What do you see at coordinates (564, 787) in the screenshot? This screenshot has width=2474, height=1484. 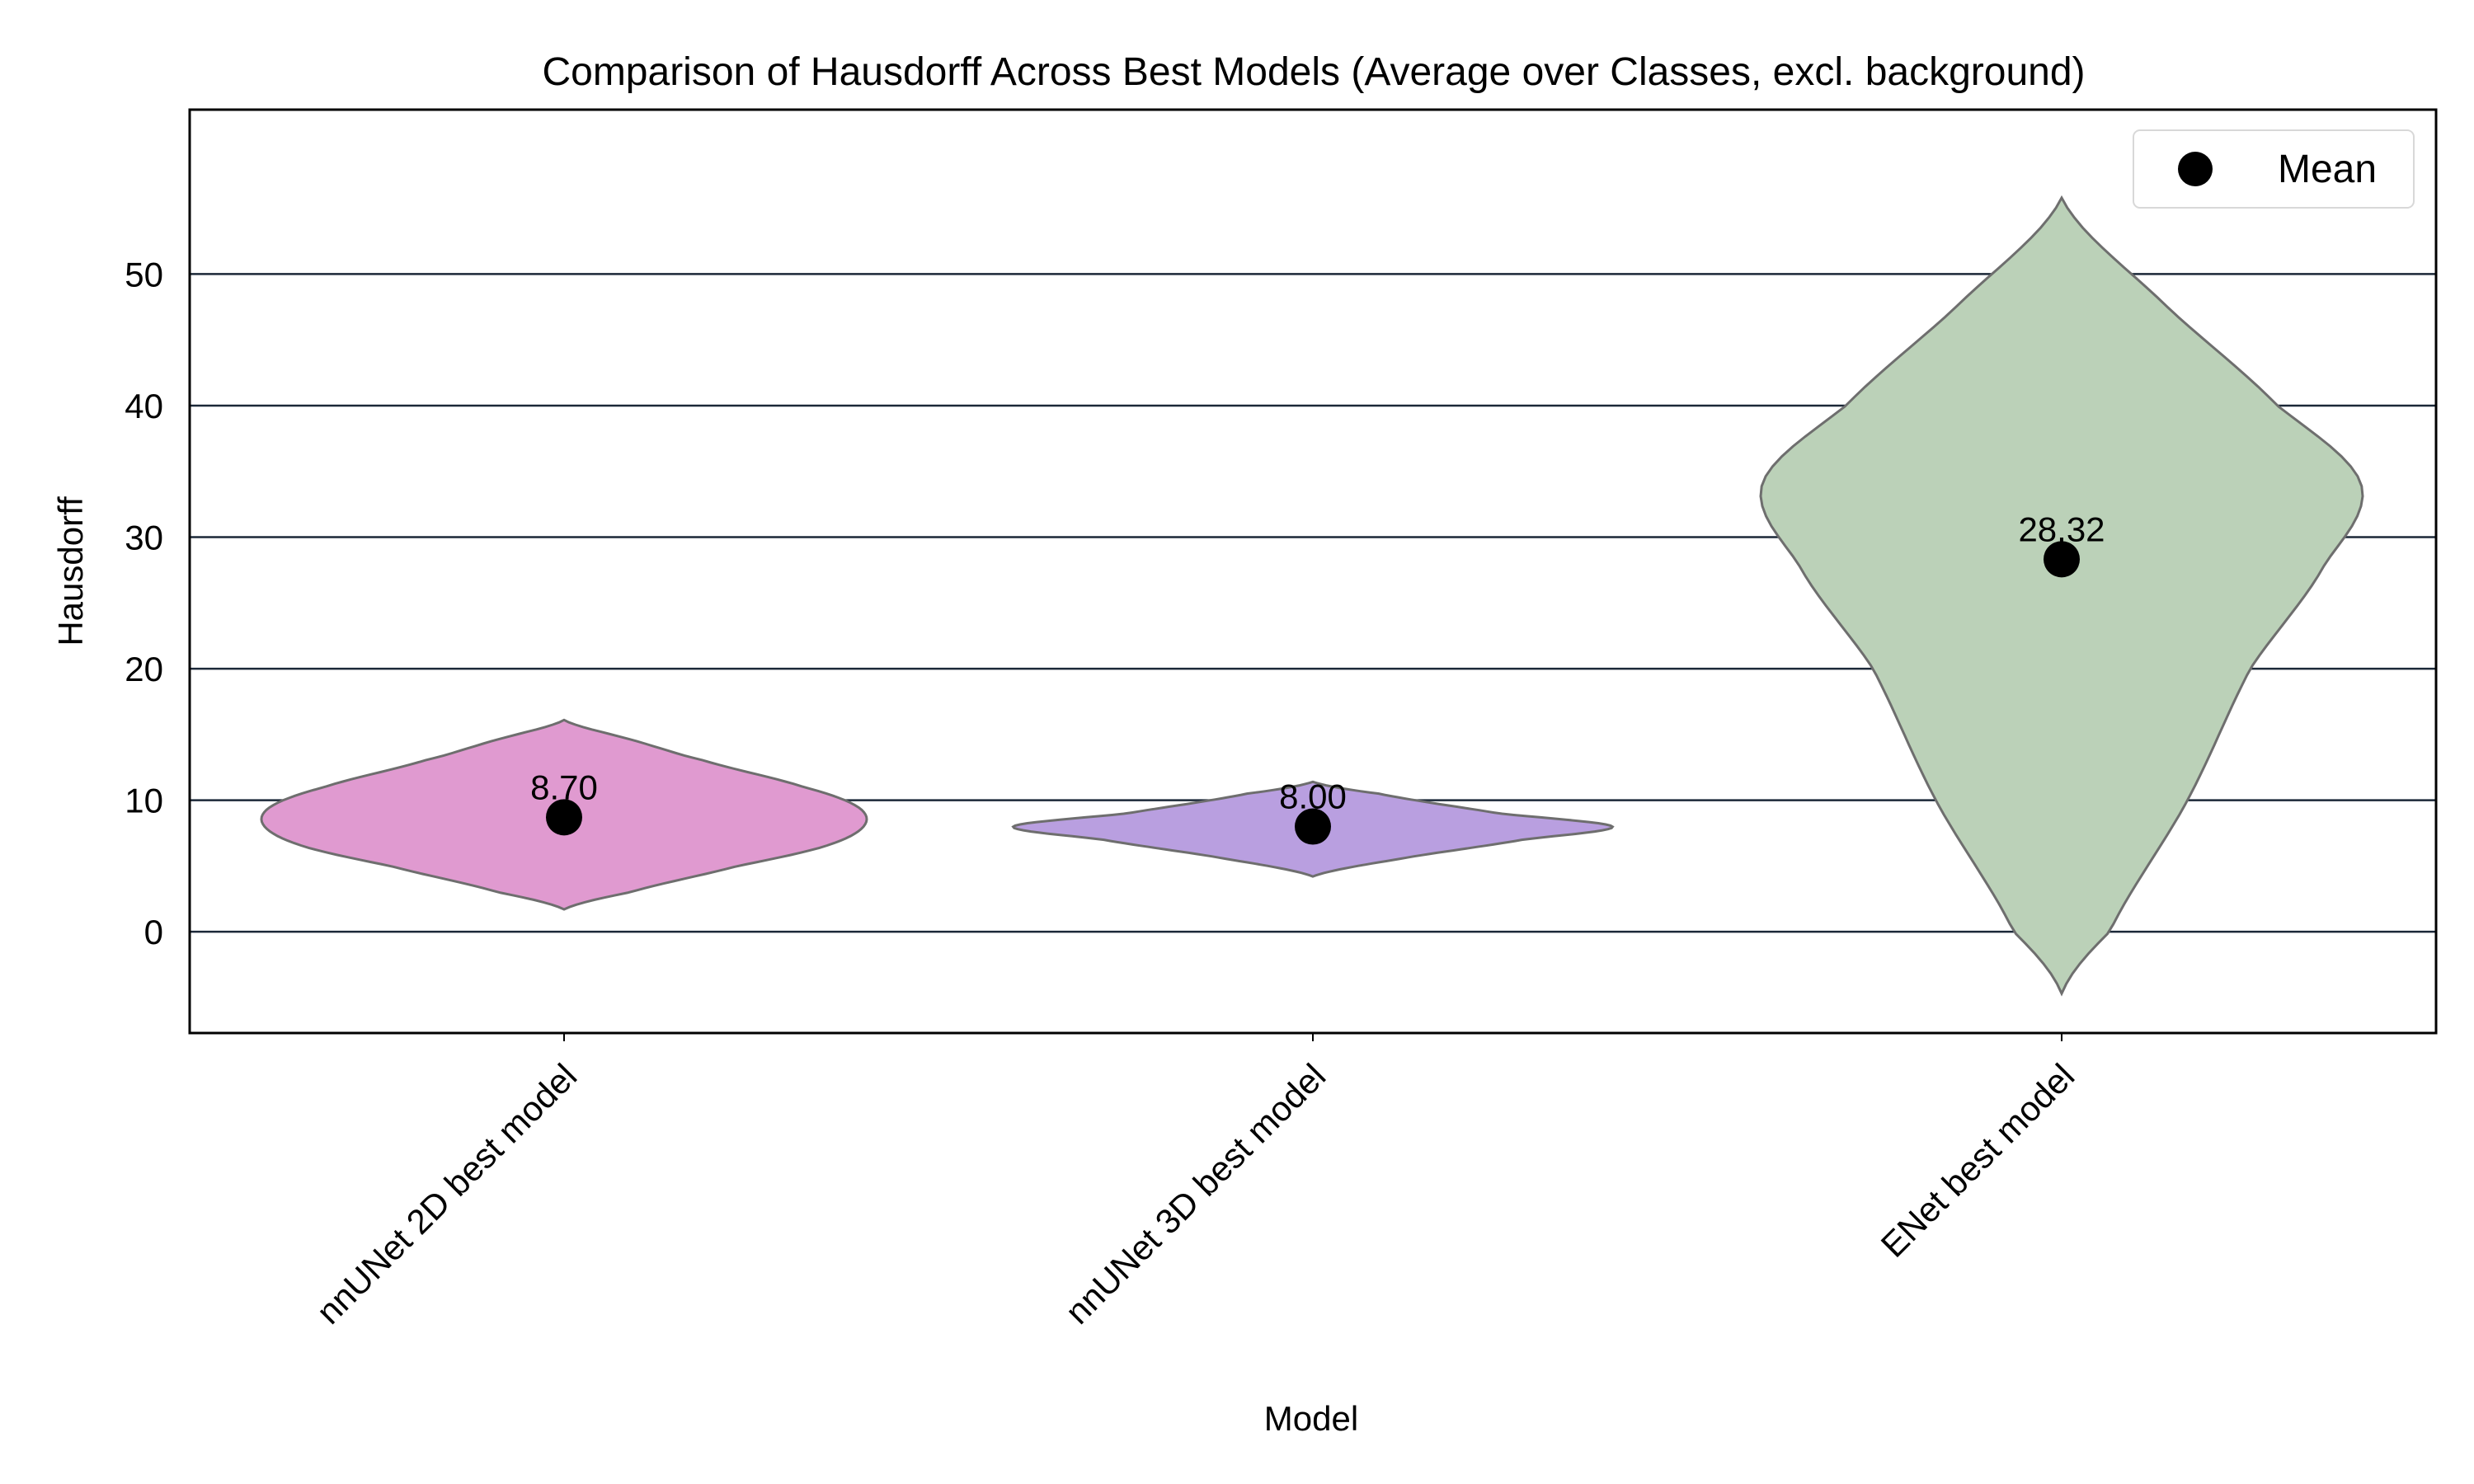 I see `mean-value-label: 8.70` at bounding box center [564, 787].